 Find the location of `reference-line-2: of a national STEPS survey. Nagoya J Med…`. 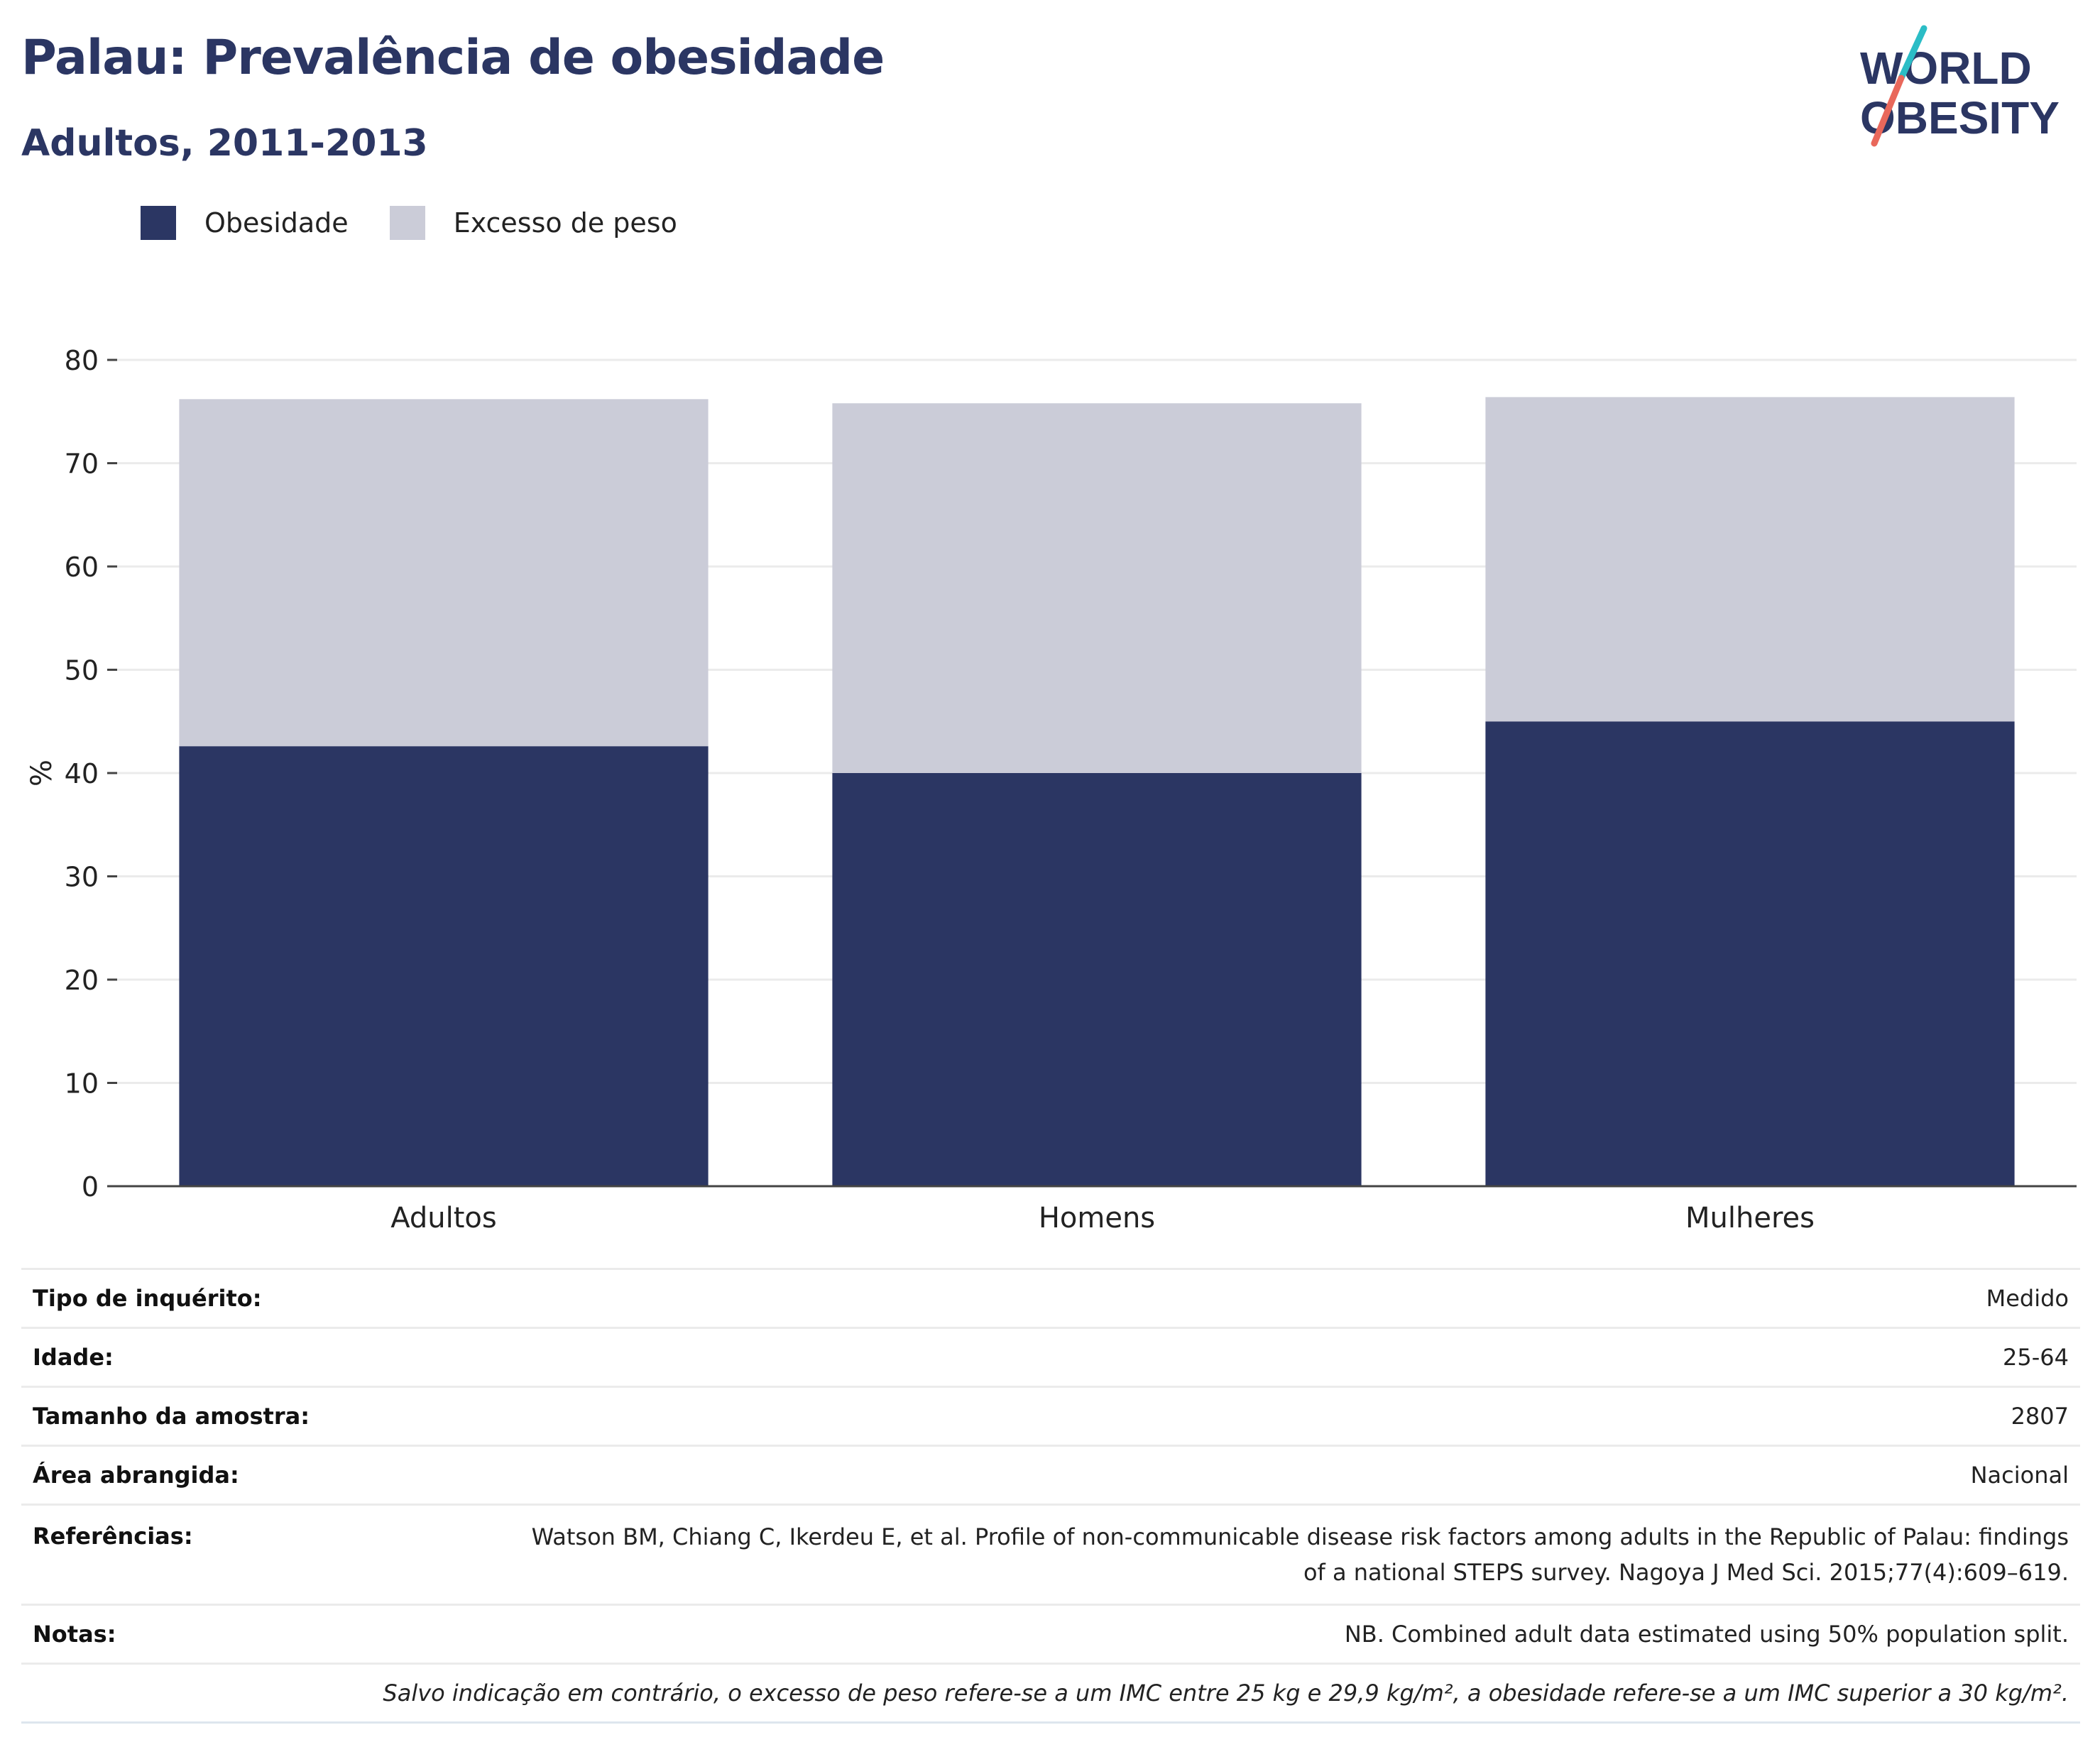

reference-line-2: of a national STEPS survey. Nagoya J Med… is located at coordinates (1686, 1572).